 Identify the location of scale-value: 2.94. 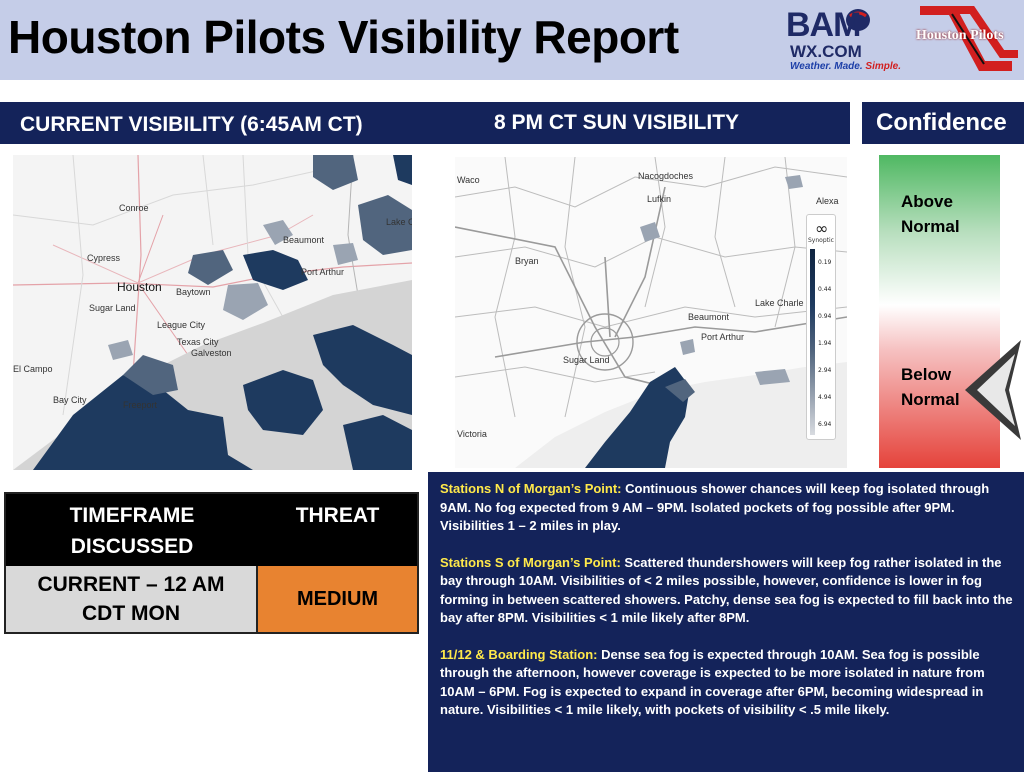
(825, 370).